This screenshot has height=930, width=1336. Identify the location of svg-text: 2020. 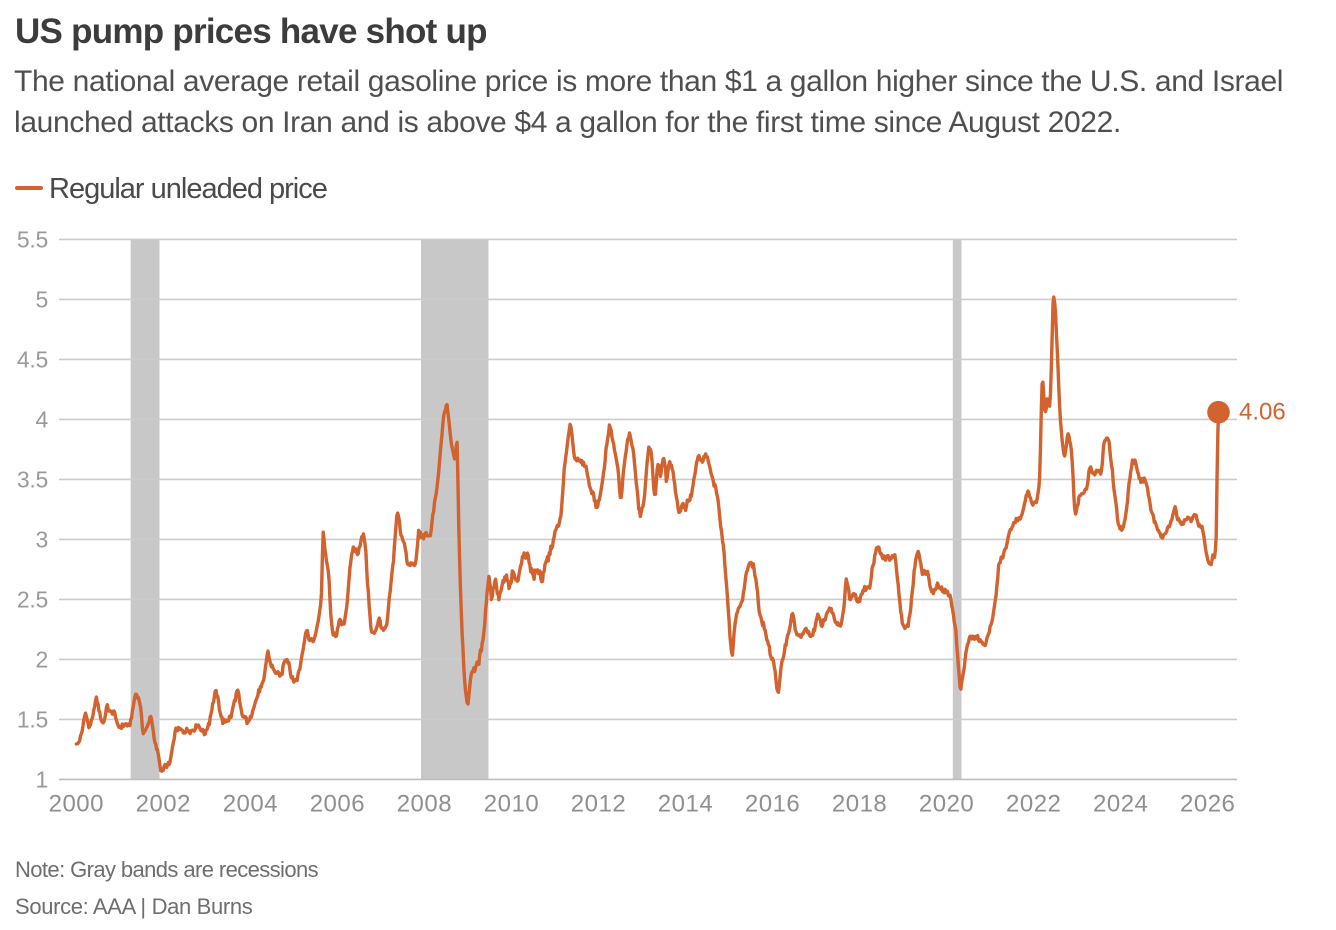
(946, 804).